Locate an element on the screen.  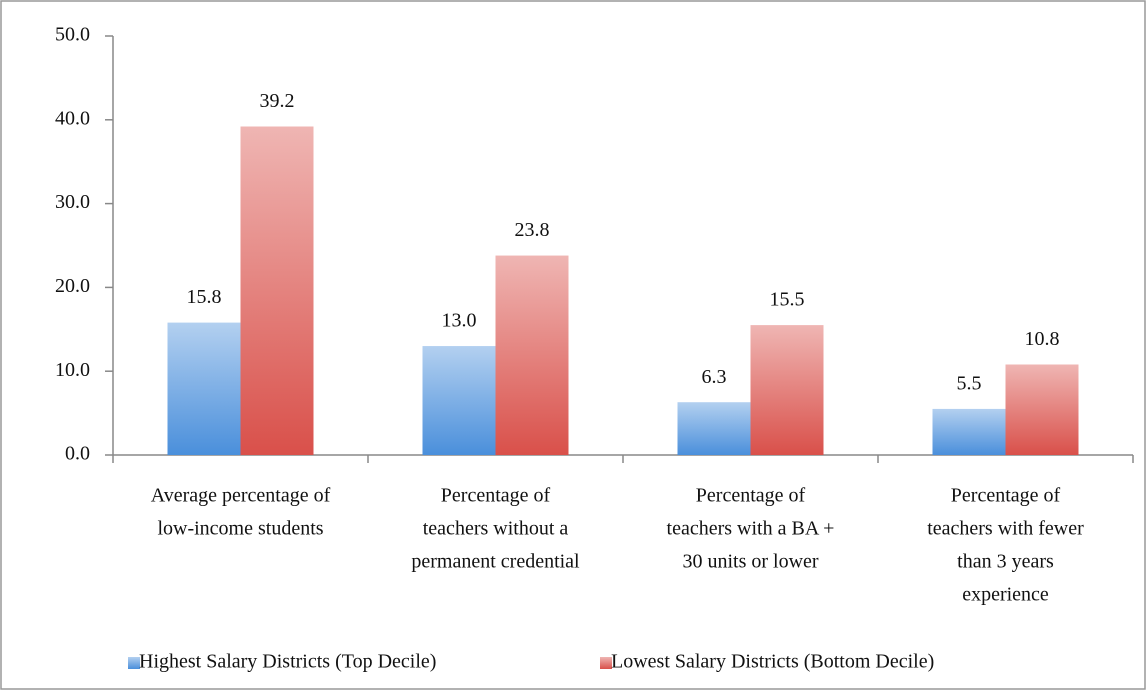
x-tick-label: experience is located at coordinates (1005, 595).